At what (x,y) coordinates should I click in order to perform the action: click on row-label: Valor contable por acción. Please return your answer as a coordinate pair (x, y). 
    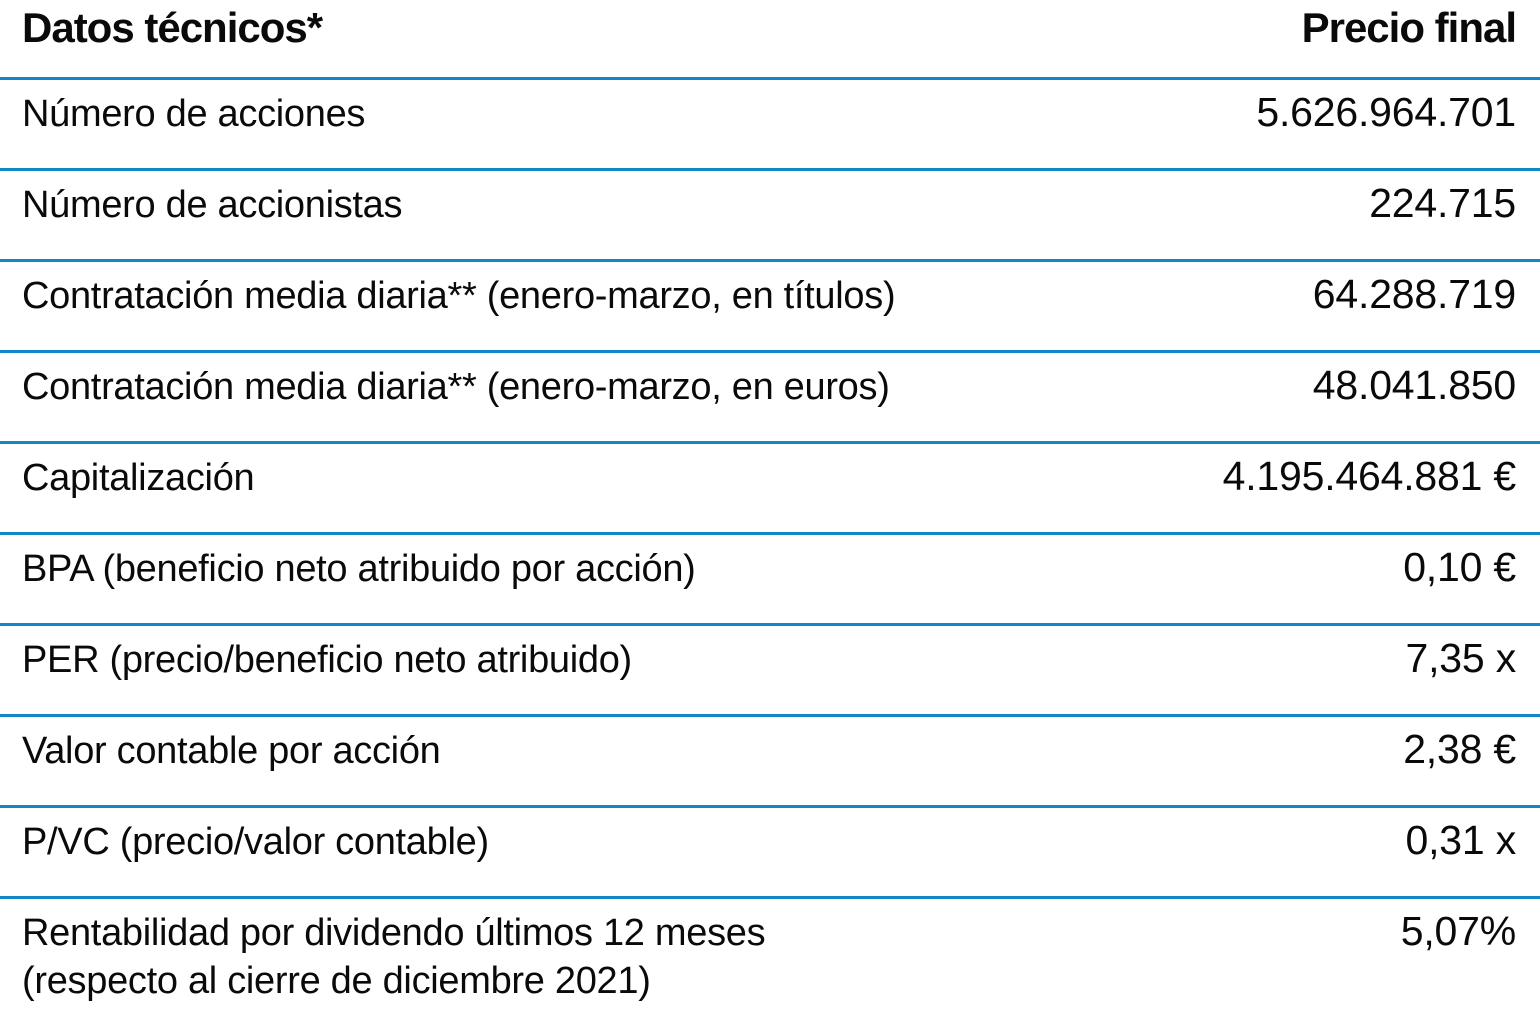
    Looking at the image, I should click on (231, 751).